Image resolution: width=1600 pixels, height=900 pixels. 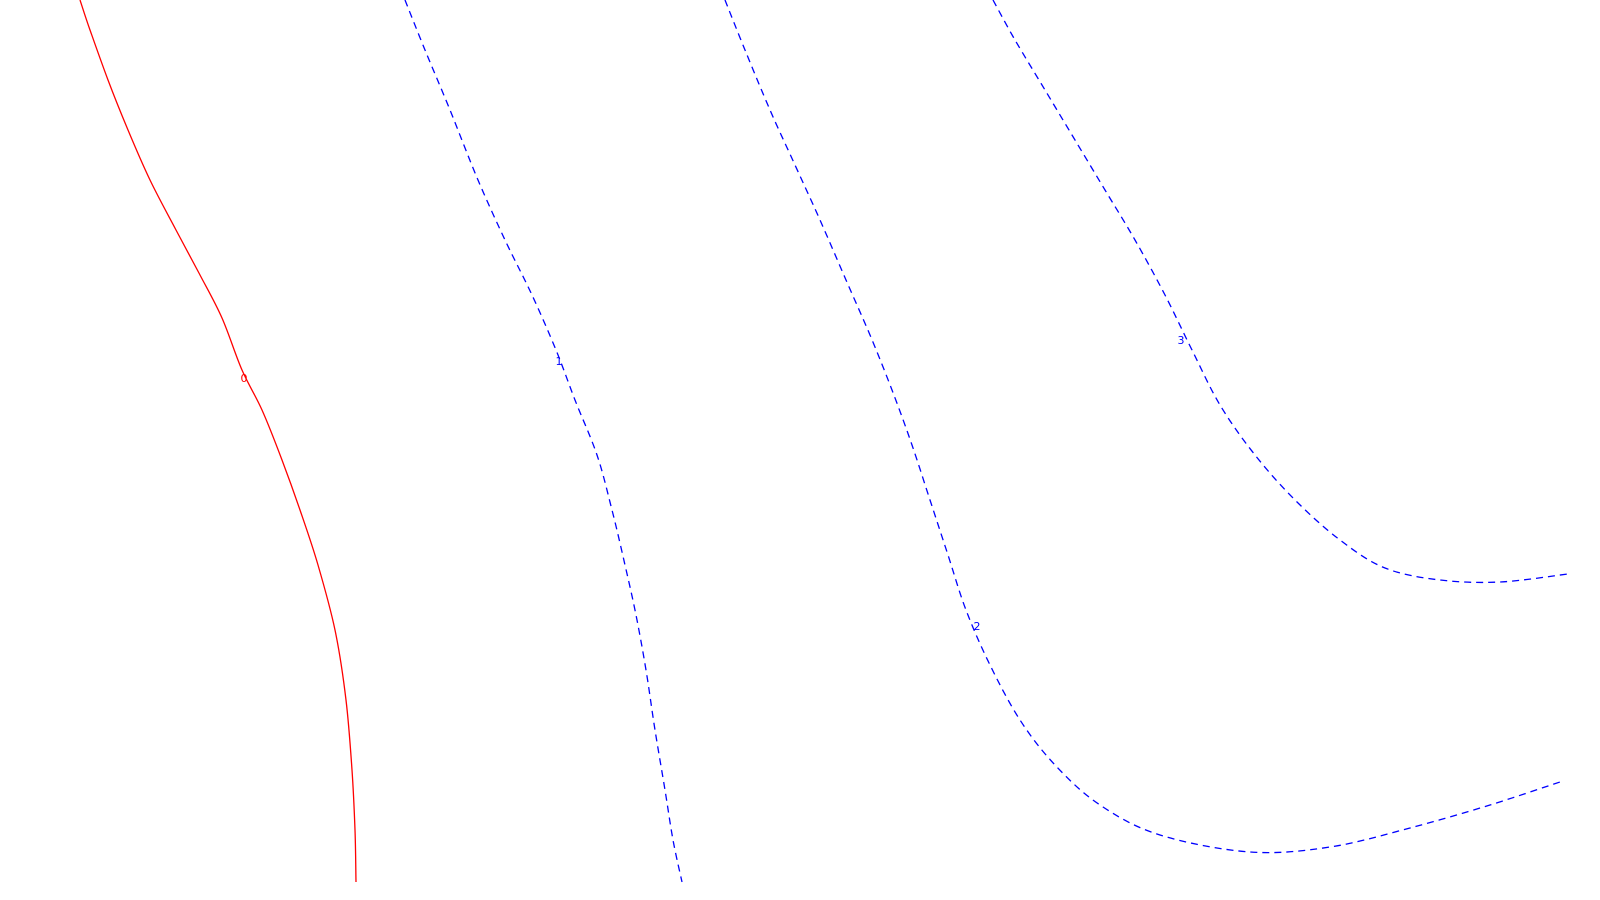 I want to click on contour-label-1: 1, so click(x=559, y=361).